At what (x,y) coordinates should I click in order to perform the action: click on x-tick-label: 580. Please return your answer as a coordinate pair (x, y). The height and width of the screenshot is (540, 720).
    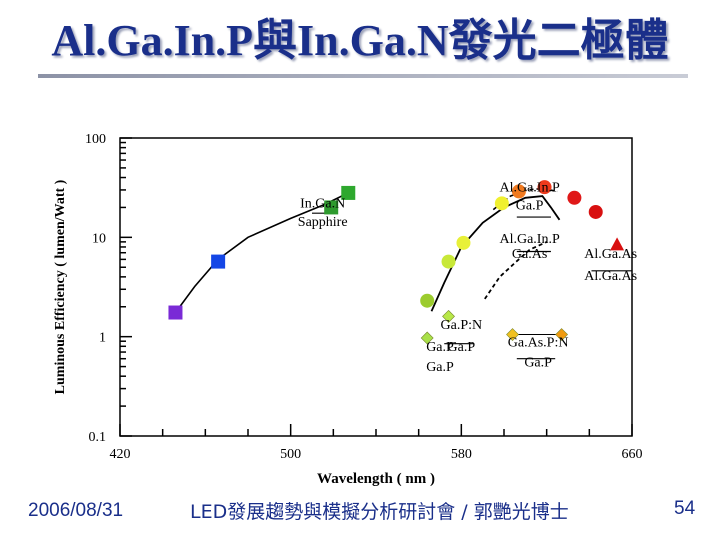
    Looking at the image, I should click on (461, 454).